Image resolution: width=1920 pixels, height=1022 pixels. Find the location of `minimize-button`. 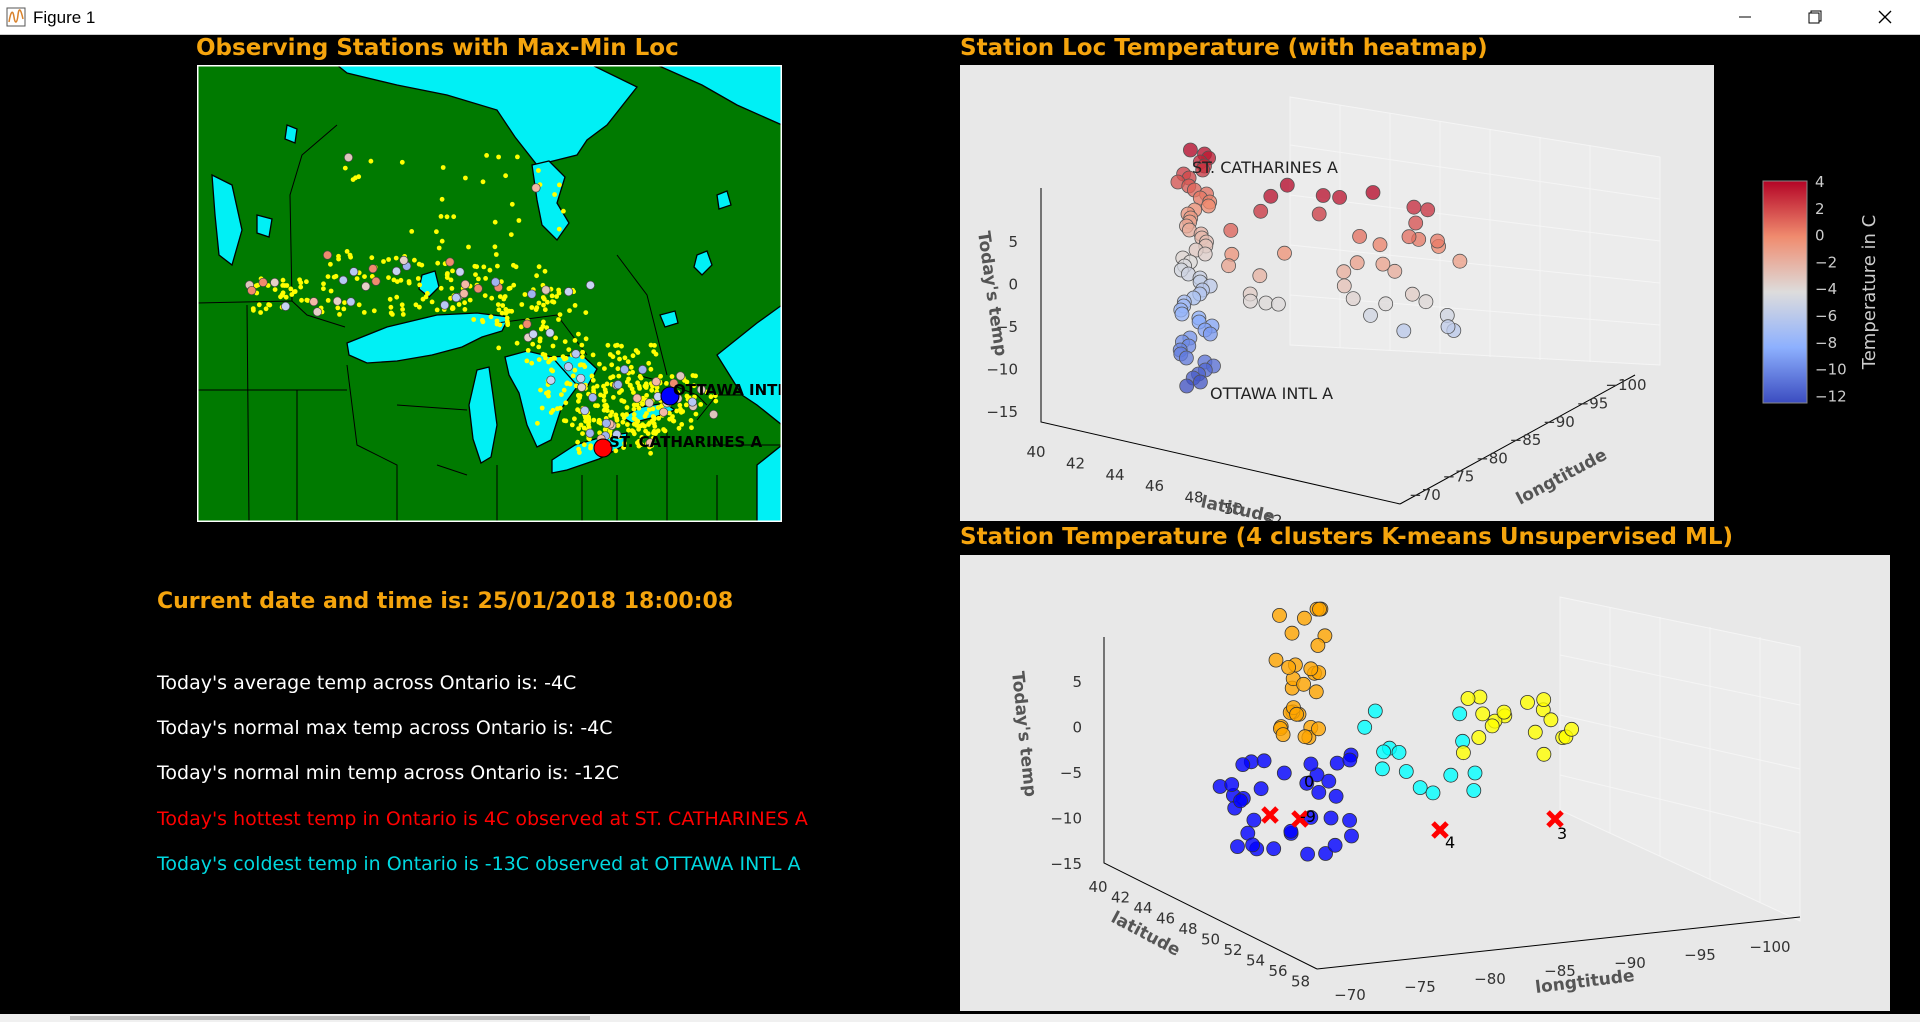

minimize-button is located at coordinates (1745, 17).